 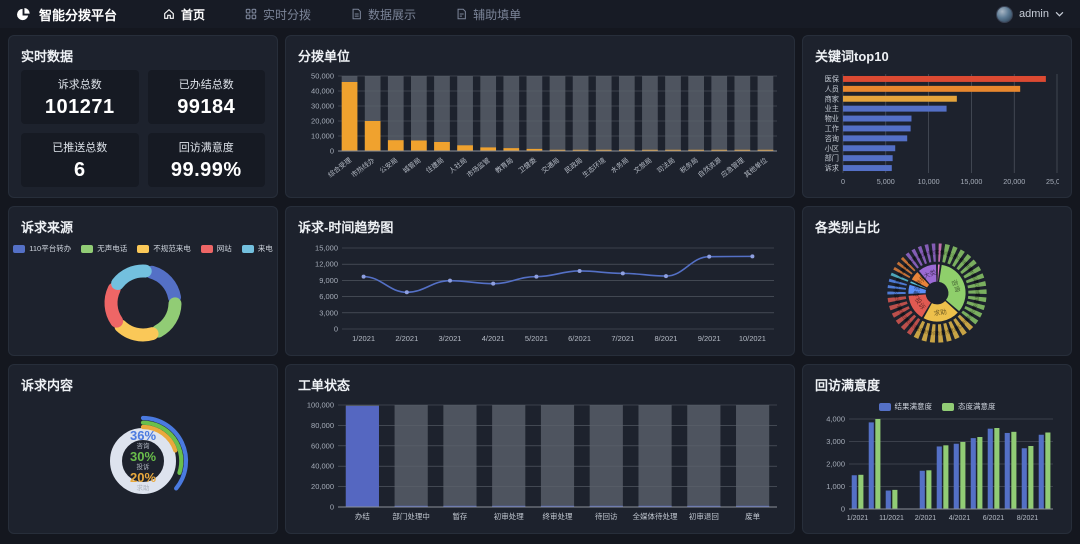 I want to click on svg-text: 其他单位, so click(x=755, y=167).